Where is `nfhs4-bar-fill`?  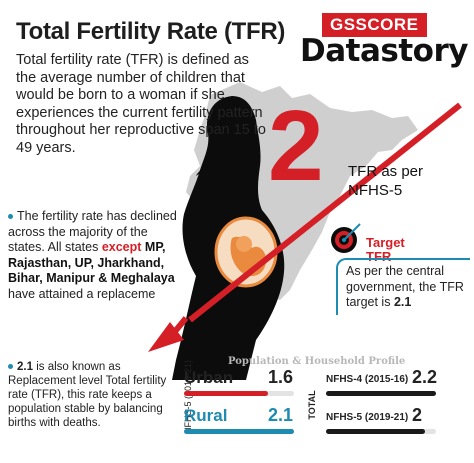
nfhs4-bar-fill is located at coordinates (381, 393).